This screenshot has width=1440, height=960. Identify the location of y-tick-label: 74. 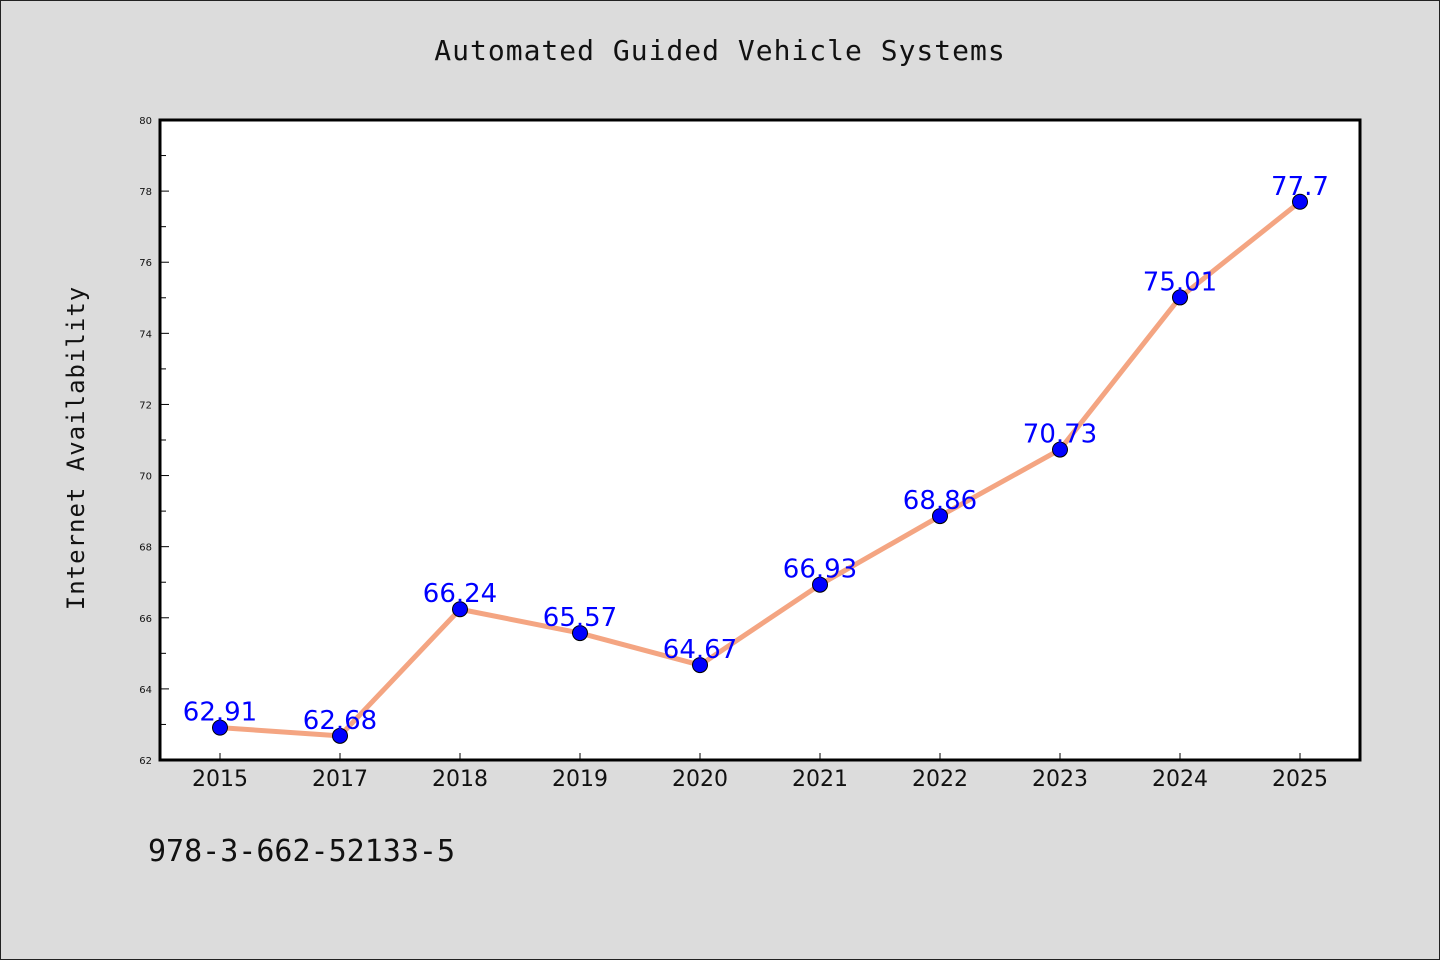
(145, 334).